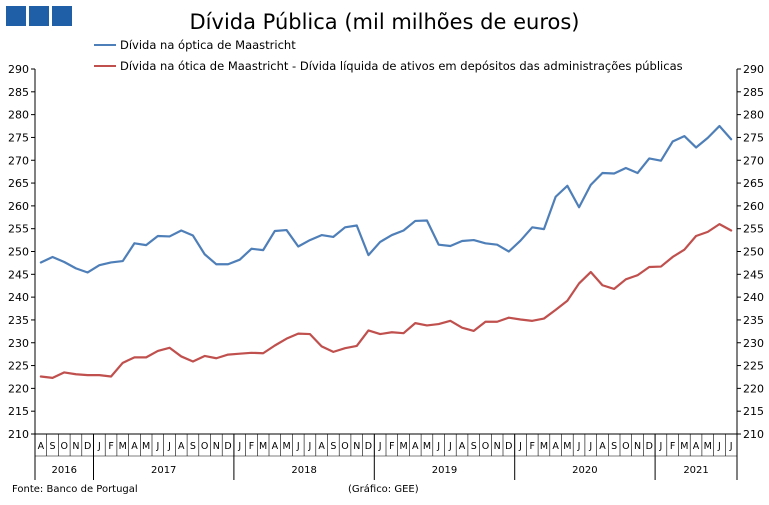 The width and height of the screenshot is (769, 505). I want to click on credit-note: (Gráfico: GEE), so click(383, 489).